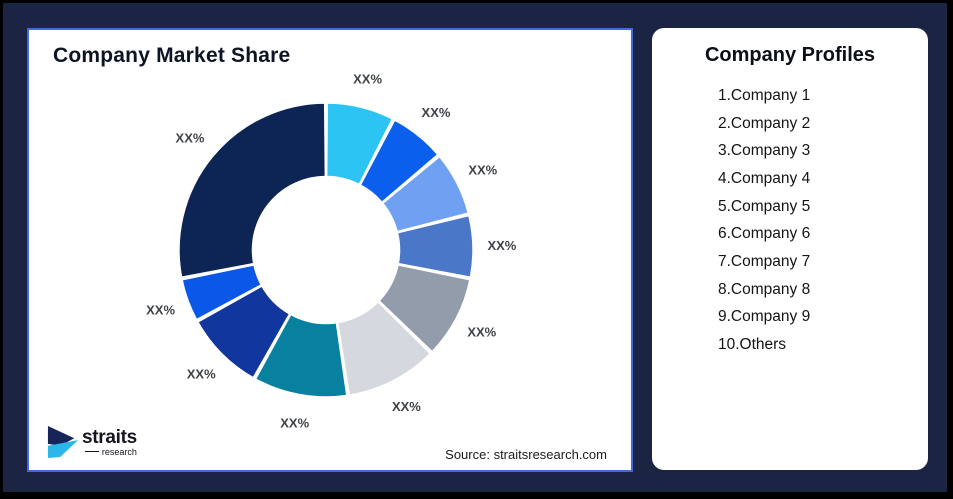  I want to click on company-list-item: 8.Company 8, so click(764, 289).